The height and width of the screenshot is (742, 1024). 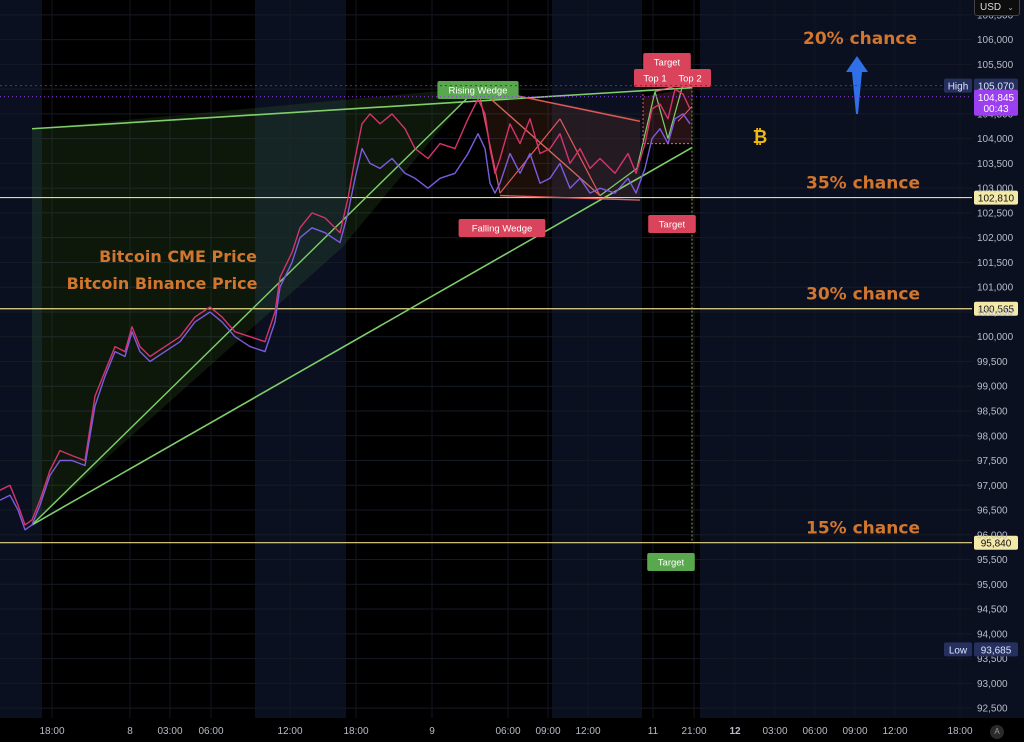 I want to click on x-tick-label-8: 09:00, so click(x=547, y=731).